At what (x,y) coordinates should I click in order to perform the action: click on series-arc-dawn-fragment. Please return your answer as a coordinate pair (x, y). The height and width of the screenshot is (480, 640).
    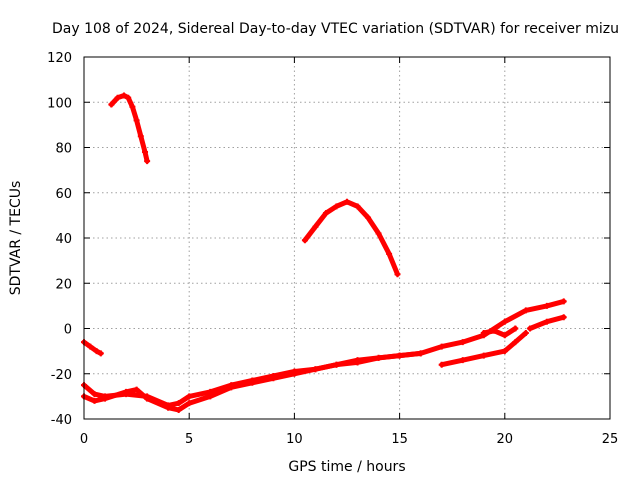
    Looking at the image, I should click on (92, 347).